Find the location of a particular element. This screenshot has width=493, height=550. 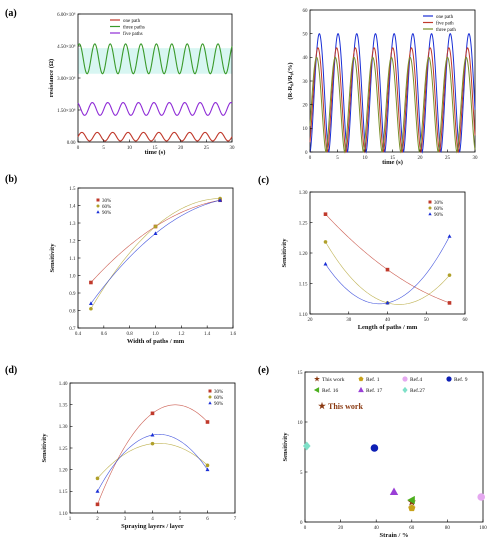

b-ytick-label: 0.7 is located at coordinates (72, 329).